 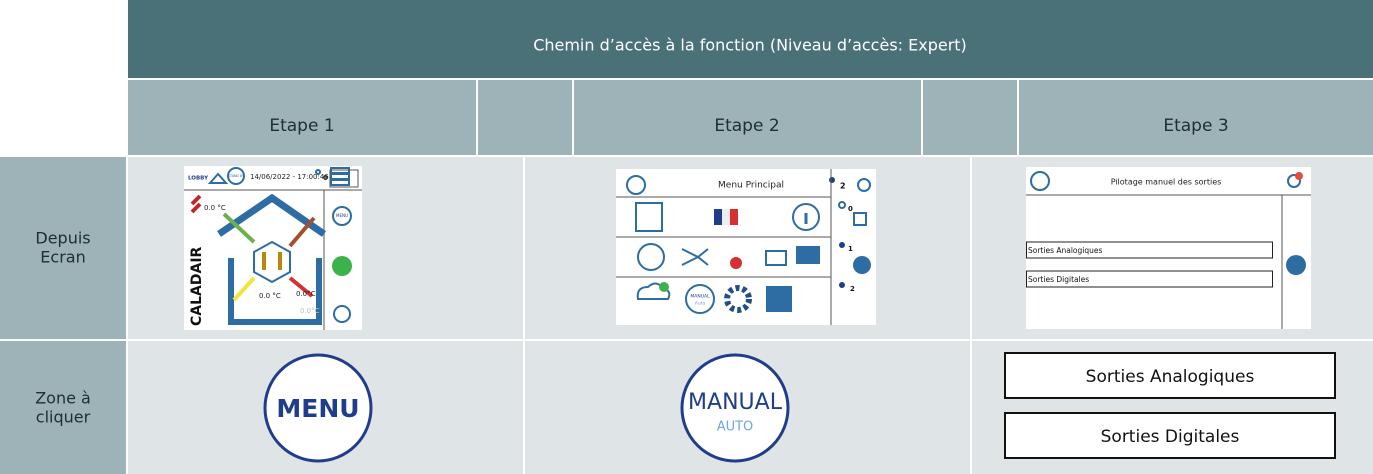 What do you see at coordinates (1166, 182) in the screenshot?
I see `screen-title: Pilotage manuel des sorties` at bounding box center [1166, 182].